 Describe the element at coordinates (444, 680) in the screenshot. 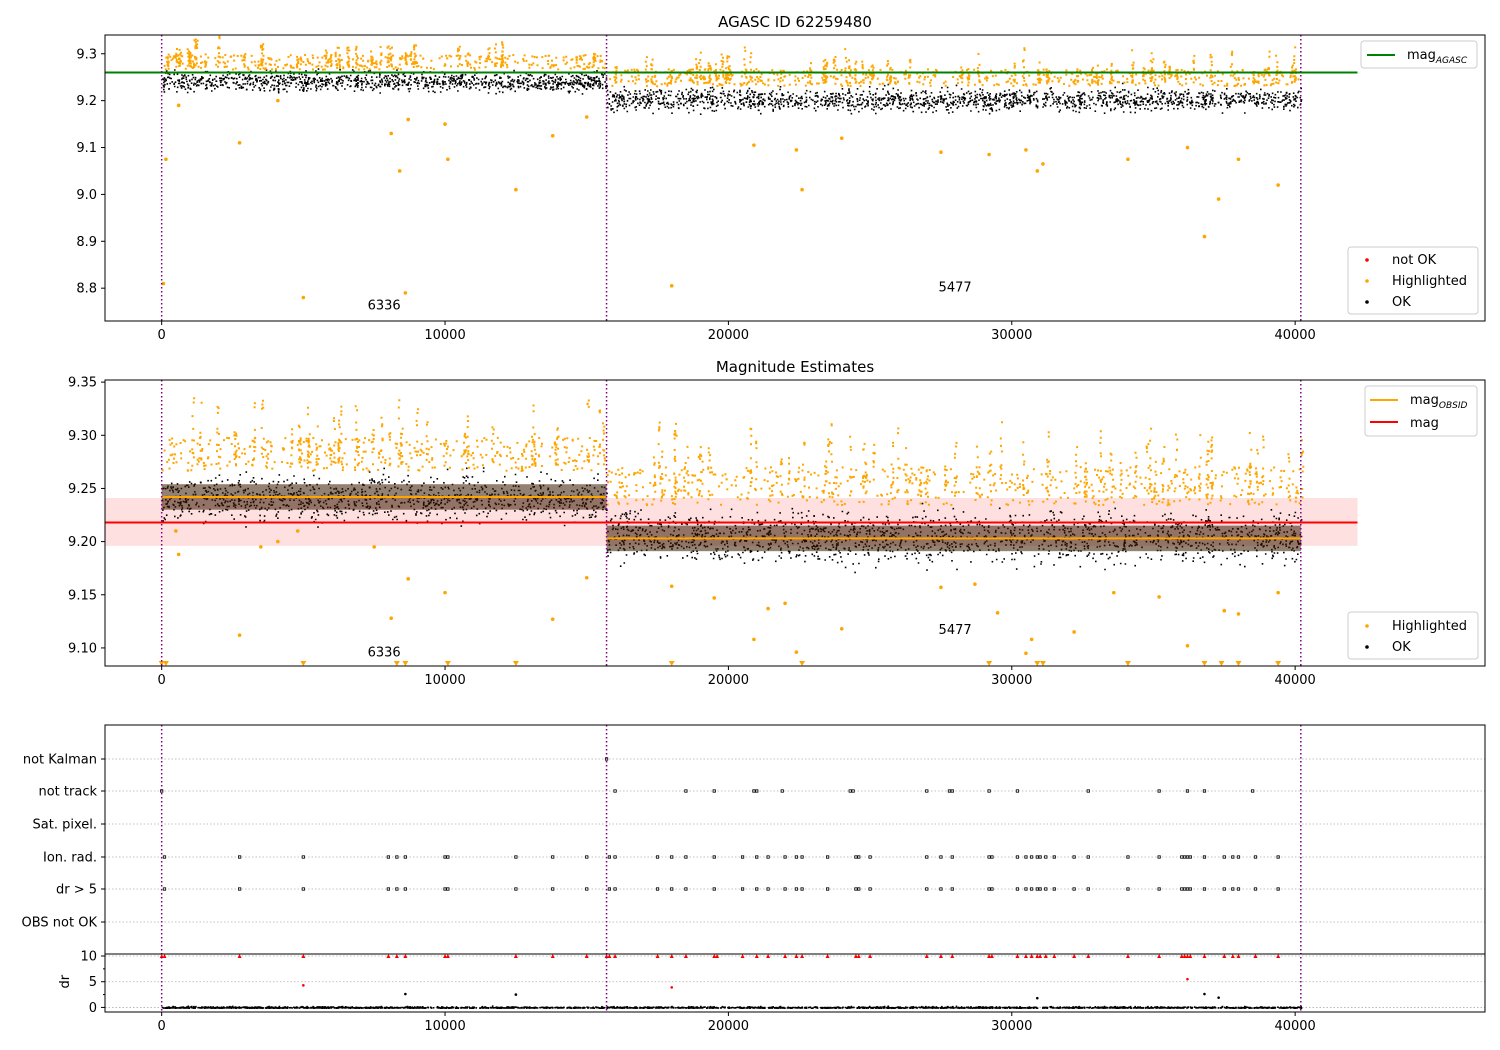

I see `magest-xtick-label: 10000` at that location.